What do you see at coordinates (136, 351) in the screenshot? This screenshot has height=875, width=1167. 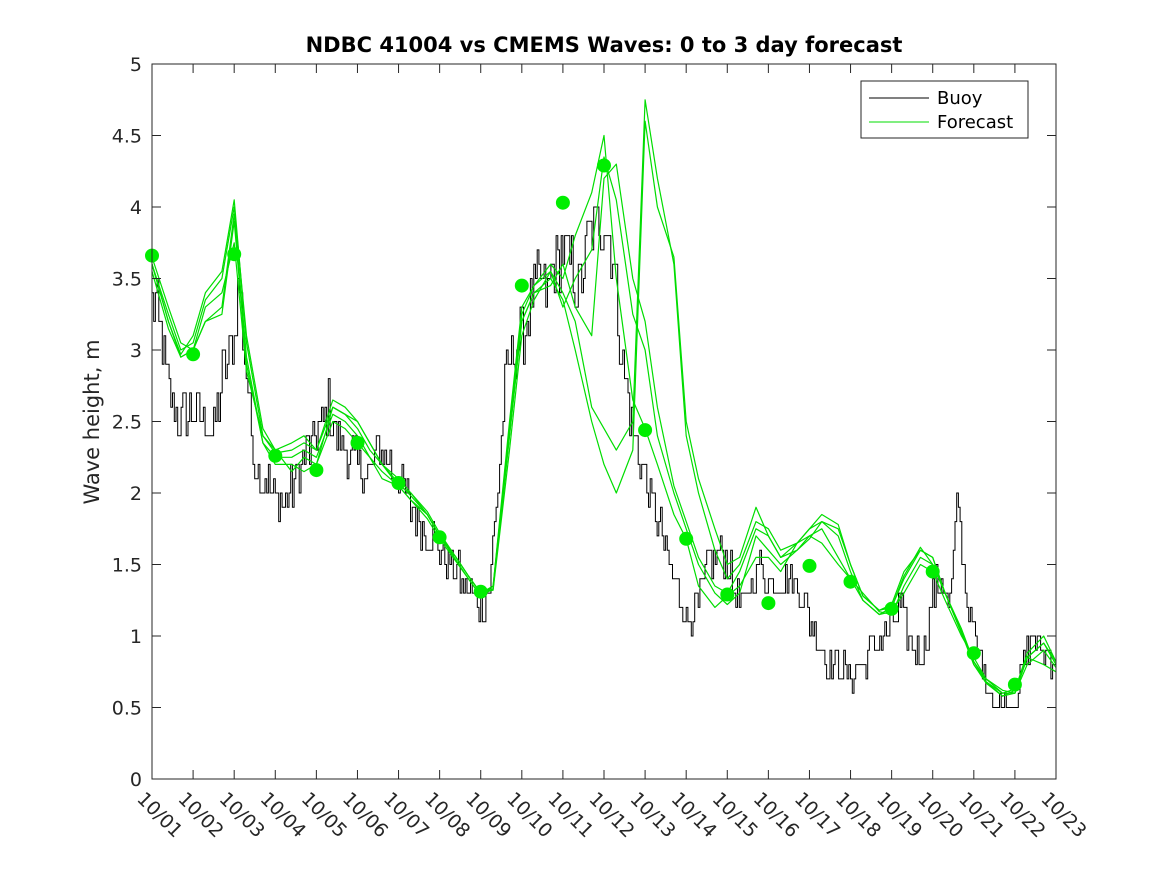 I see `y-tick-label: 3` at bounding box center [136, 351].